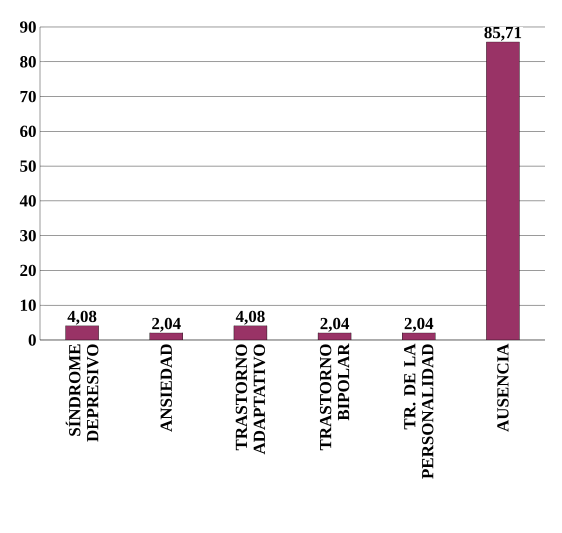 This screenshot has height=533, width=562. What do you see at coordinates (28, 236) in the screenshot?
I see `y-tick-label: 30` at bounding box center [28, 236].